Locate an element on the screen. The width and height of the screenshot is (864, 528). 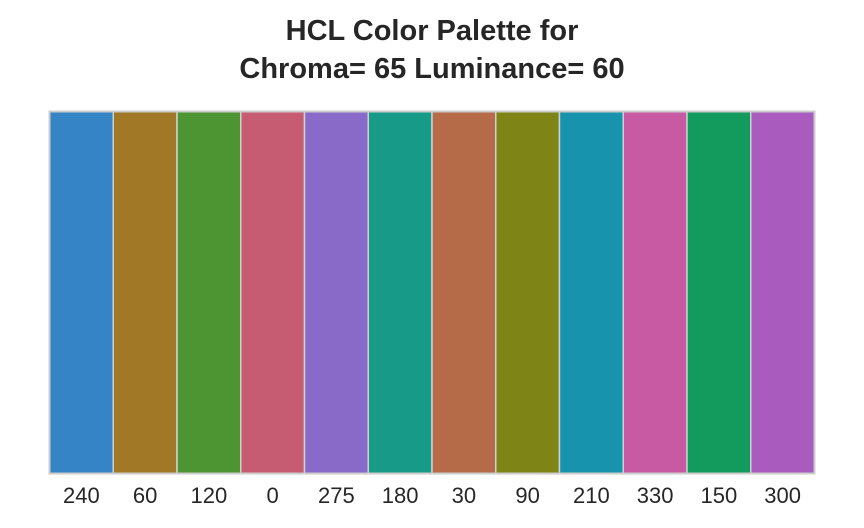
x-tick-label-0: 0 is located at coordinates (273, 495).